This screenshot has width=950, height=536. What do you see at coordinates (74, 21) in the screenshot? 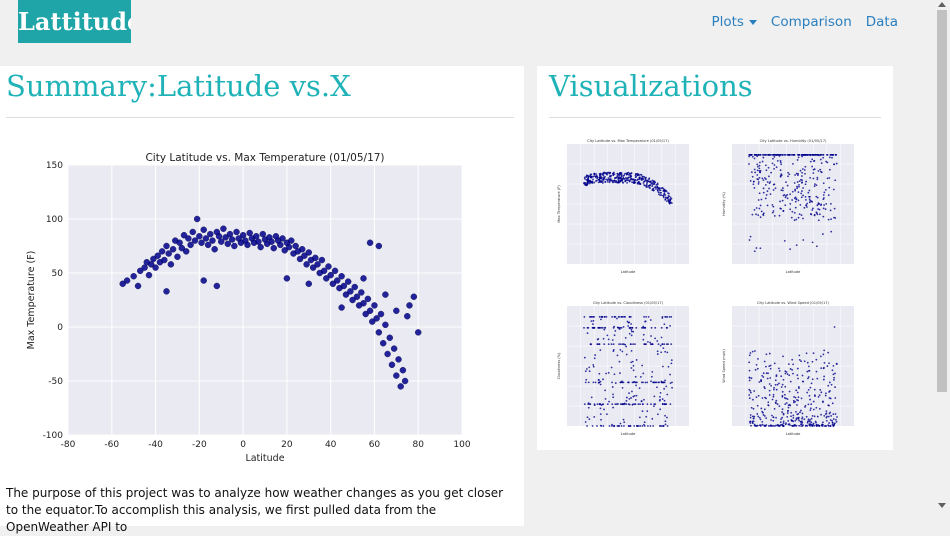
I see `brand-logo: Lattitude` at bounding box center [74, 21].